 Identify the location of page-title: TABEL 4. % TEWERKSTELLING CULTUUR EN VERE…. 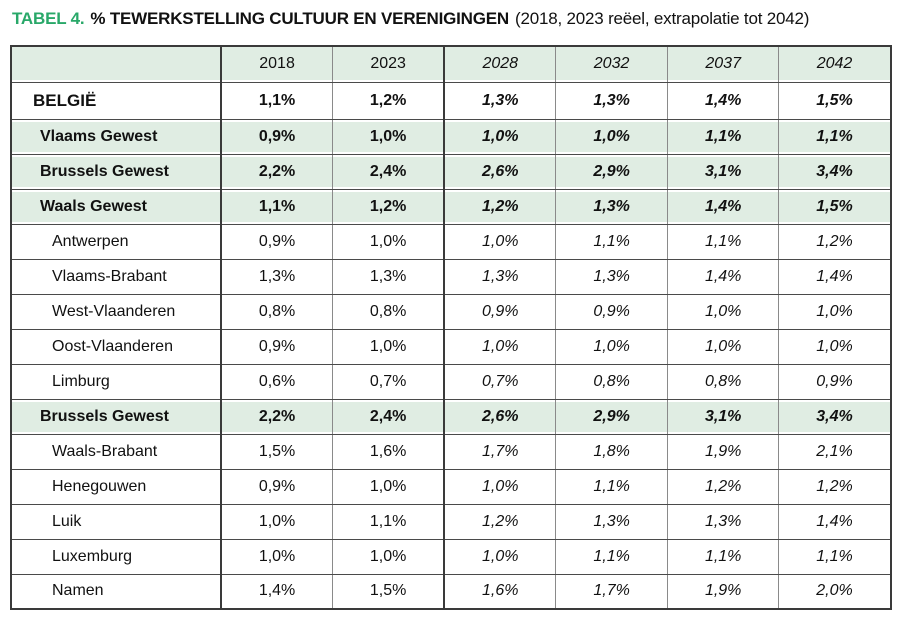
(410, 19).